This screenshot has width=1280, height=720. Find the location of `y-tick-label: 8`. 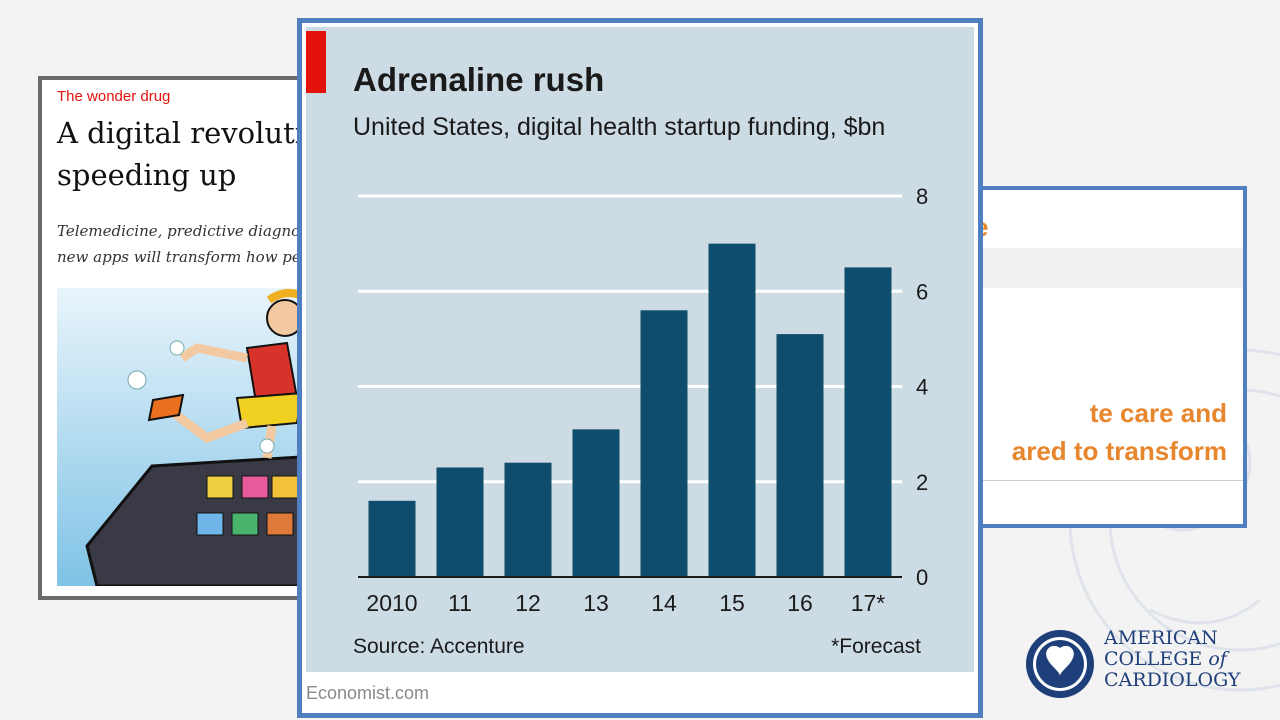

y-tick-label: 8 is located at coordinates (922, 196).